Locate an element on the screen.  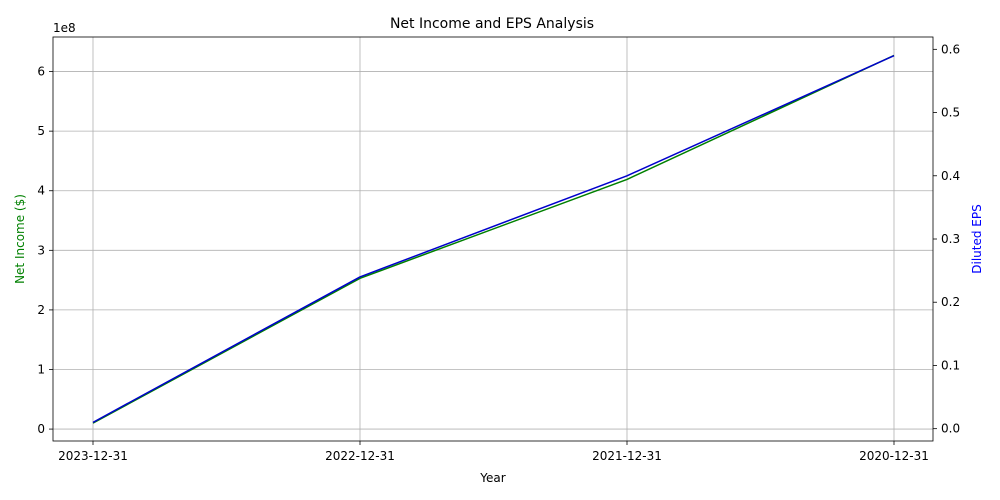
left-y-tick-label: 3 is located at coordinates (41, 250).